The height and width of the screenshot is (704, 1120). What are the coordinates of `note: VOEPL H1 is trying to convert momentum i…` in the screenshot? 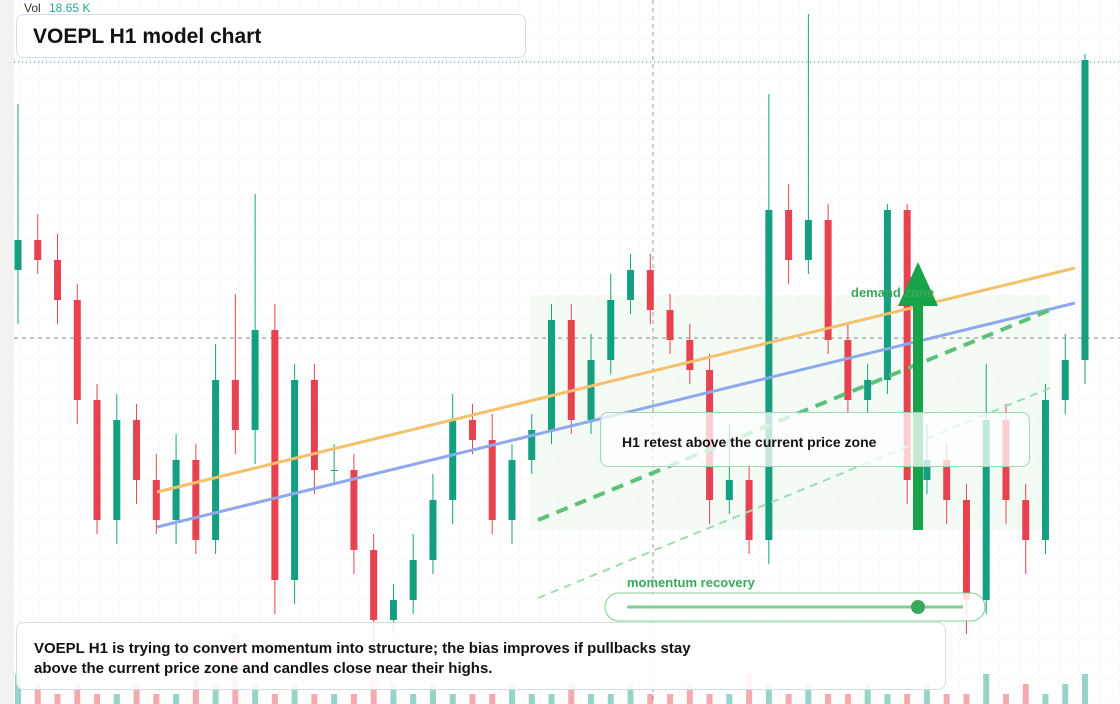 It's located at (362, 659).